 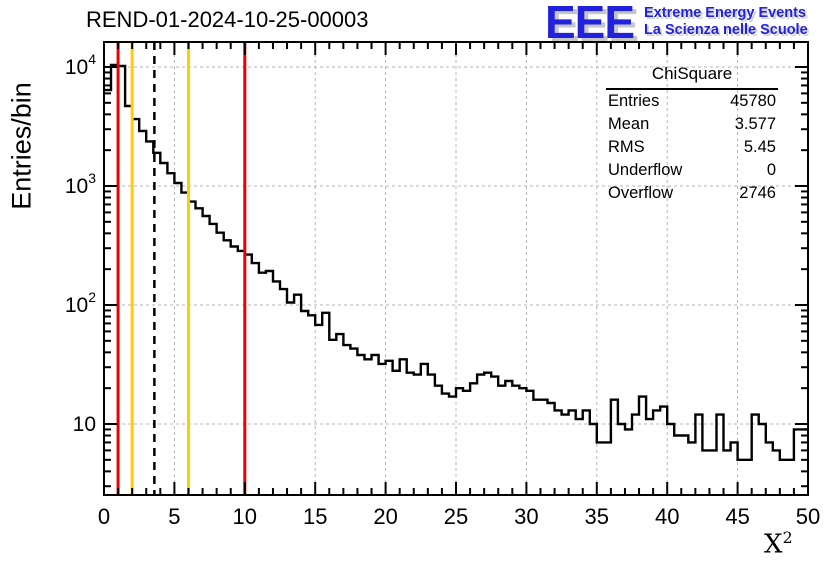 I want to click on eee-logo-line-2: La Scienza nelle Scuole, so click(x=726, y=30).